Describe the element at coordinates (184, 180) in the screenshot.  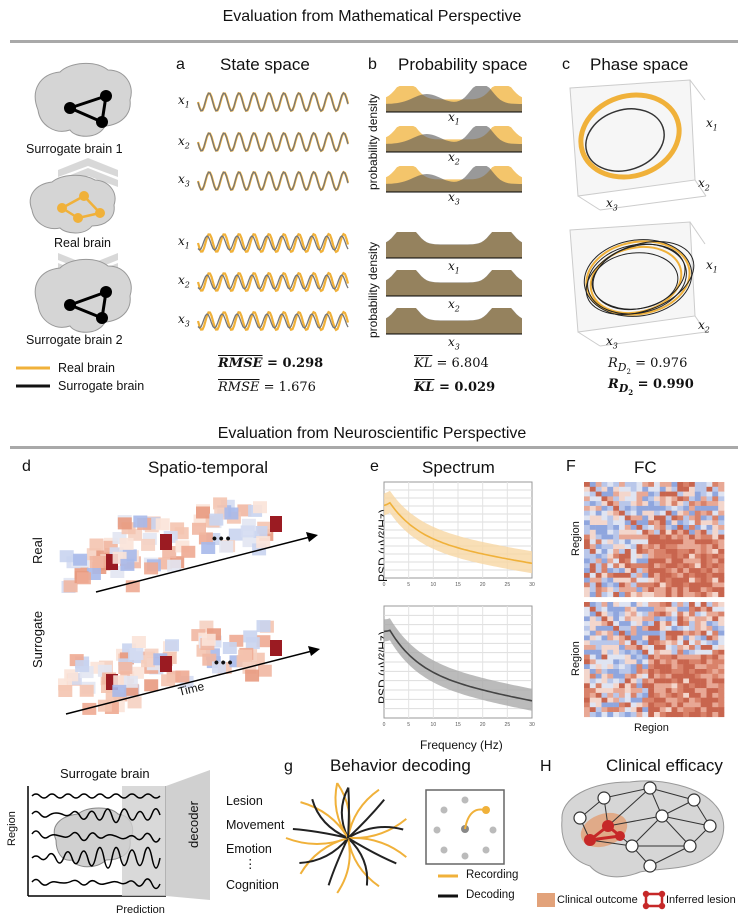
I see `a-var-x3-top: x3` at that location.